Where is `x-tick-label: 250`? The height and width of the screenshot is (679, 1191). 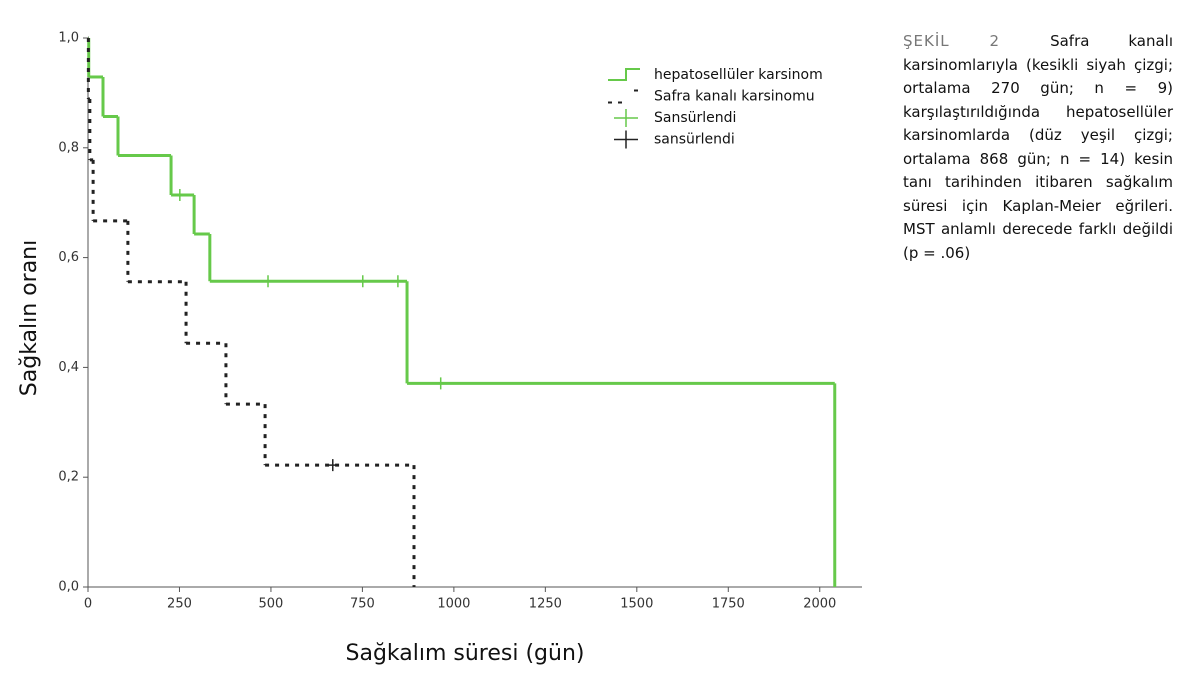 x-tick-label: 250 is located at coordinates (179, 604).